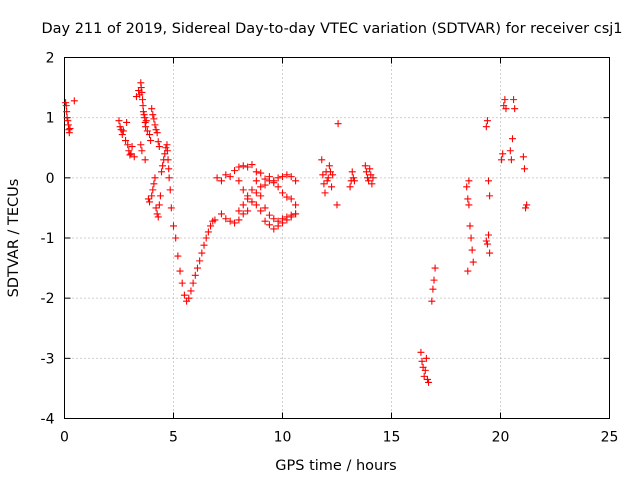 This screenshot has width=640, height=480. Describe the element at coordinates (48, 299) in the screenshot. I see `y-tick-label: -2` at that location.